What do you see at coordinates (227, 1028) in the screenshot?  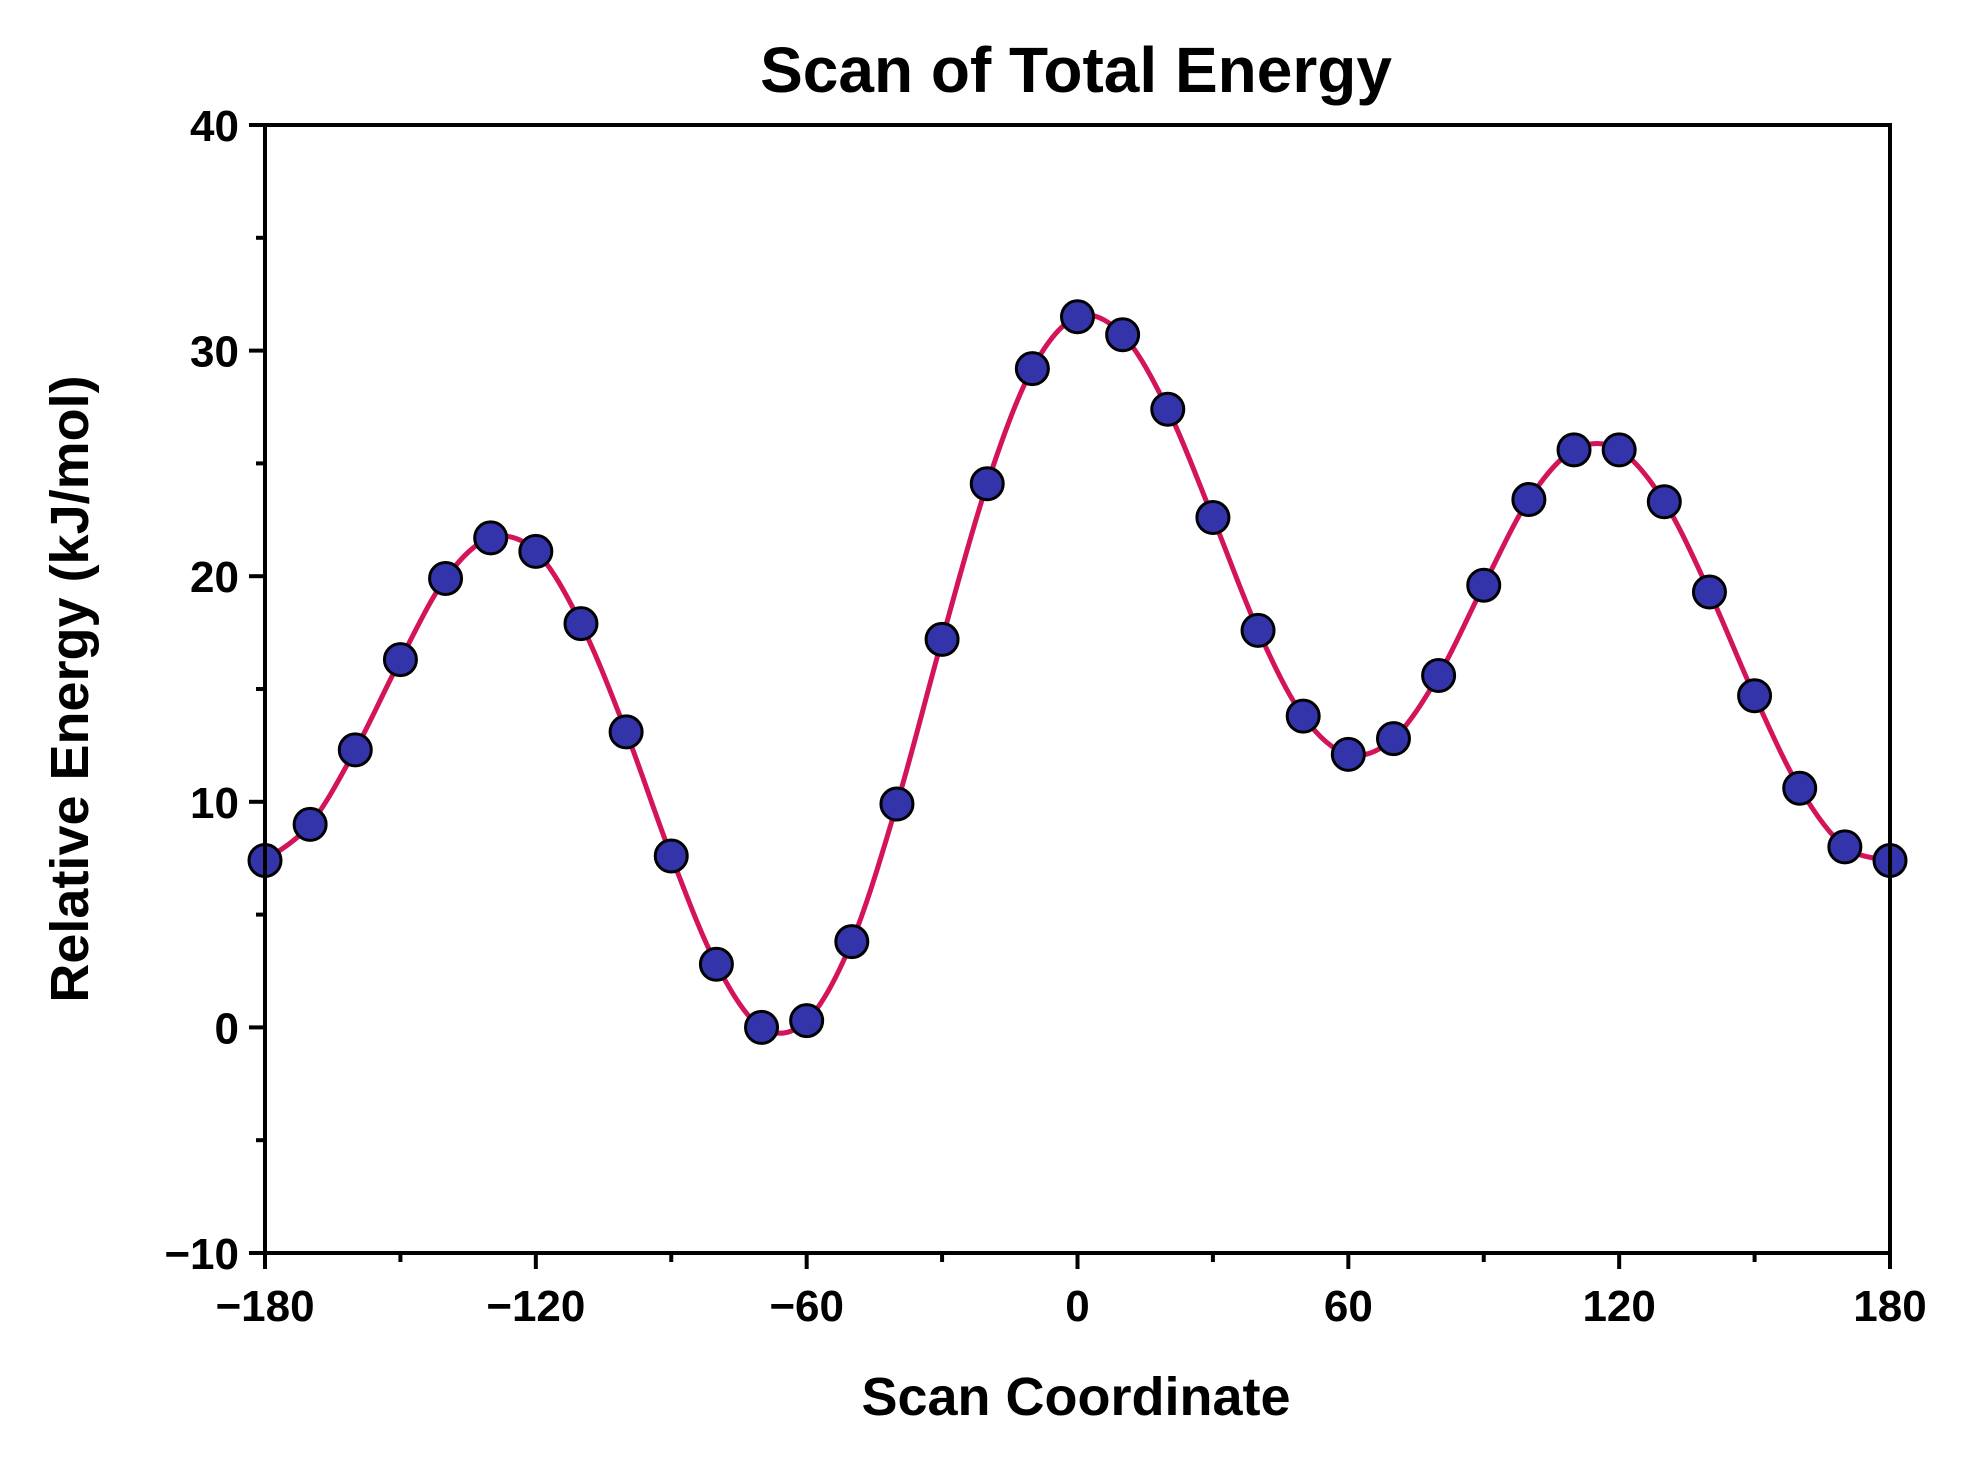 I see `y-tick-label: 0` at bounding box center [227, 1028].